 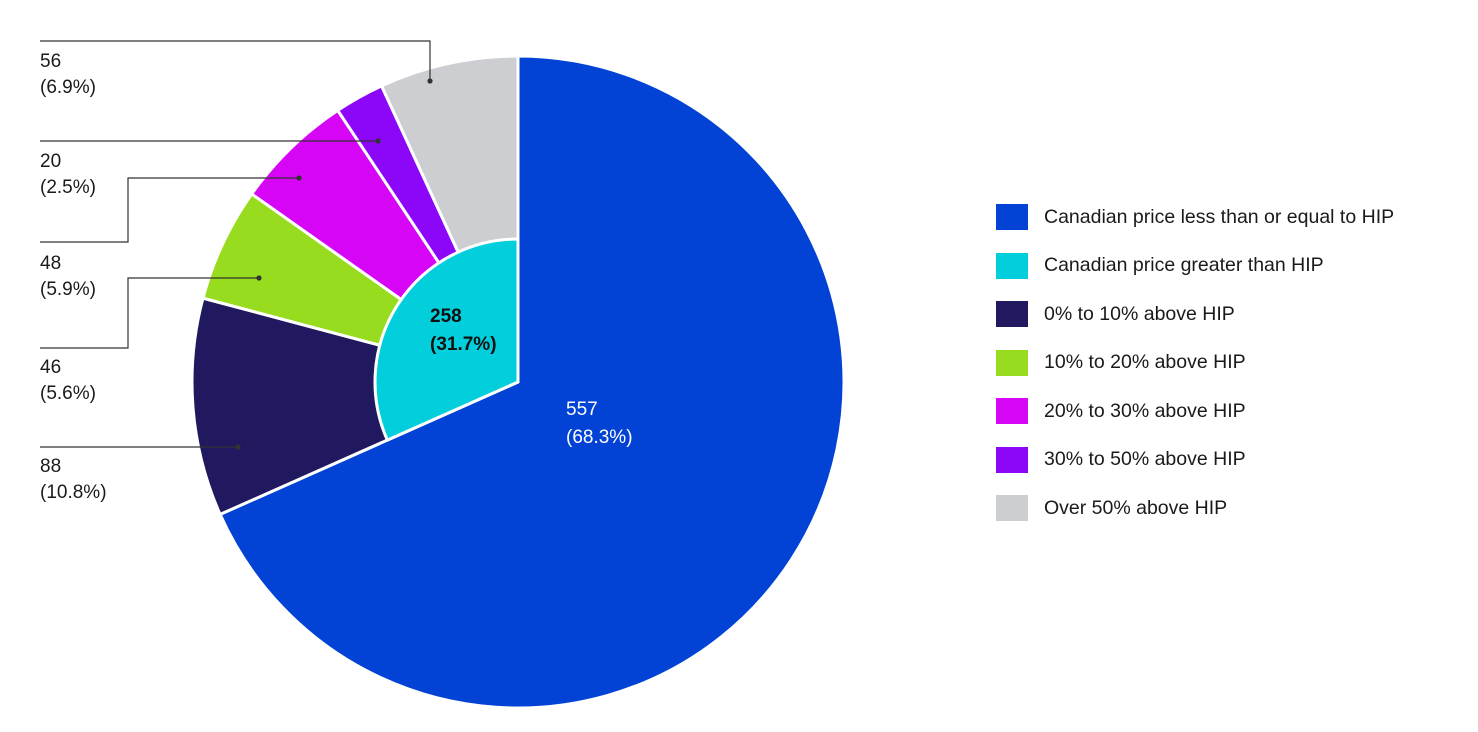 What do you see at coordinates (73, 492) in the screenshot?
I see `label-p0-10-percent: (10.8%)` at bounding box center [73, 492].